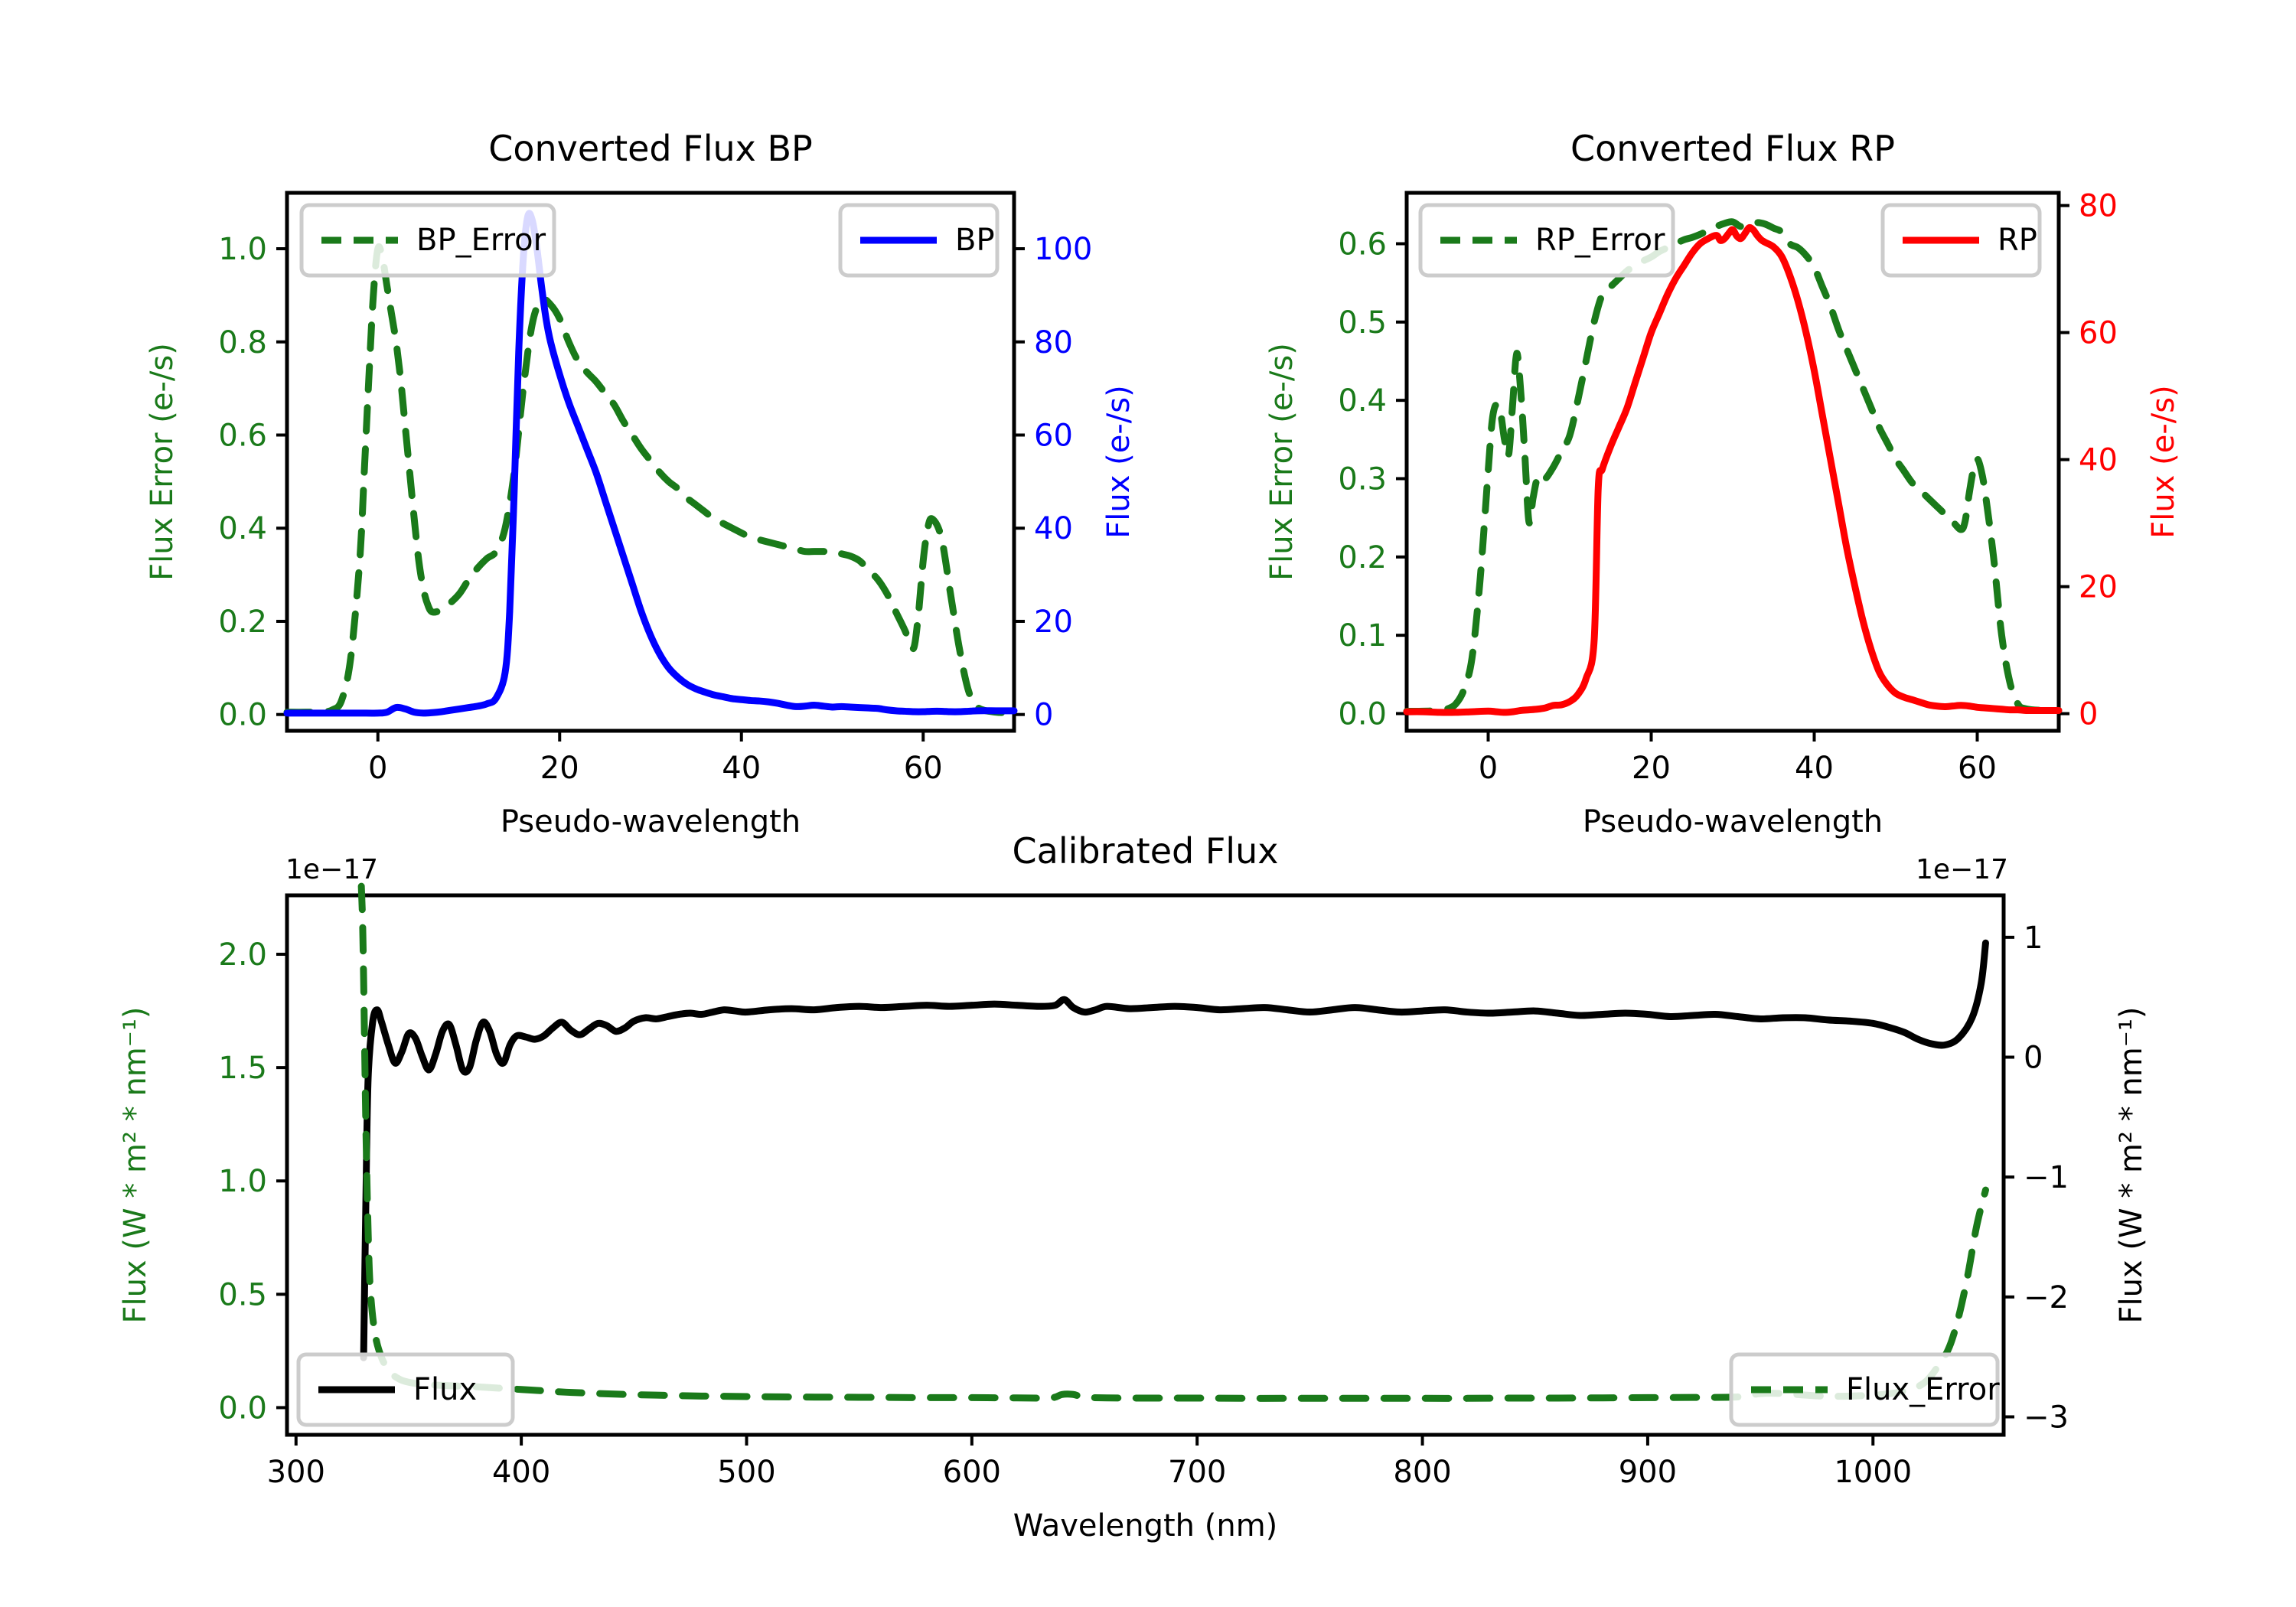 The width and height of the screenshot is (2296, 1607). I want to click on cal-offset-right: 1e−17, so click(1962, 870).